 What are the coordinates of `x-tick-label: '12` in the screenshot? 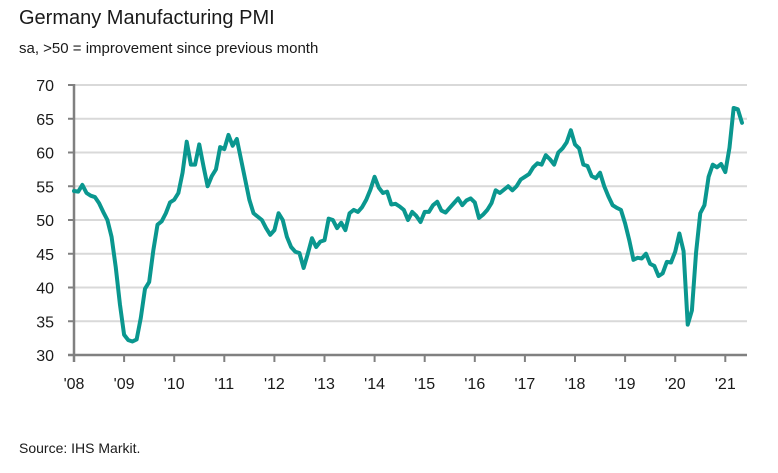 It's located at (274, 384).